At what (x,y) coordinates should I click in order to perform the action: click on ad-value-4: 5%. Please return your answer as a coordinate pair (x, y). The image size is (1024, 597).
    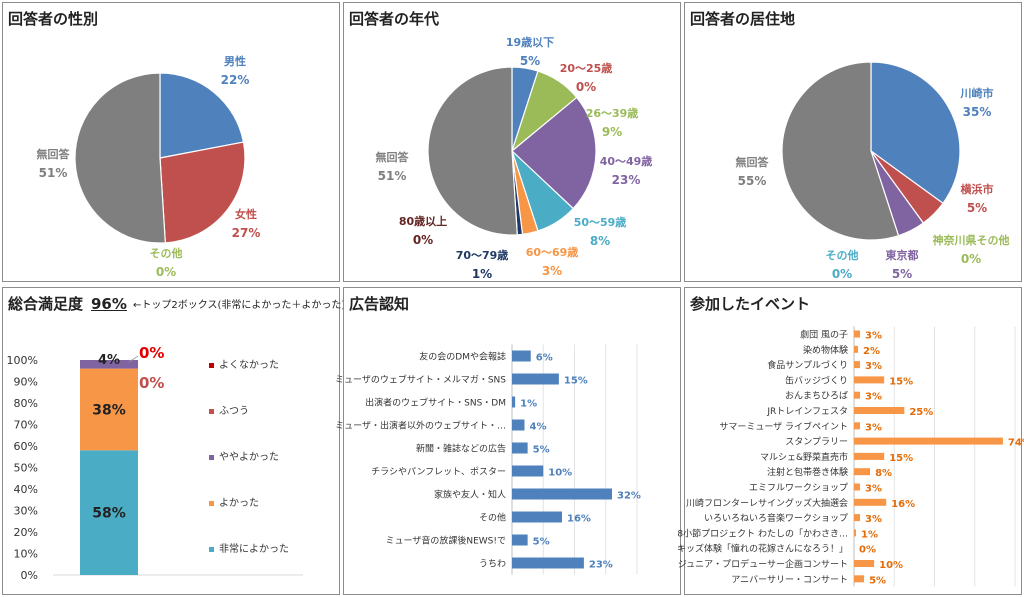
    Looking at the image, I should click on (541, 450).